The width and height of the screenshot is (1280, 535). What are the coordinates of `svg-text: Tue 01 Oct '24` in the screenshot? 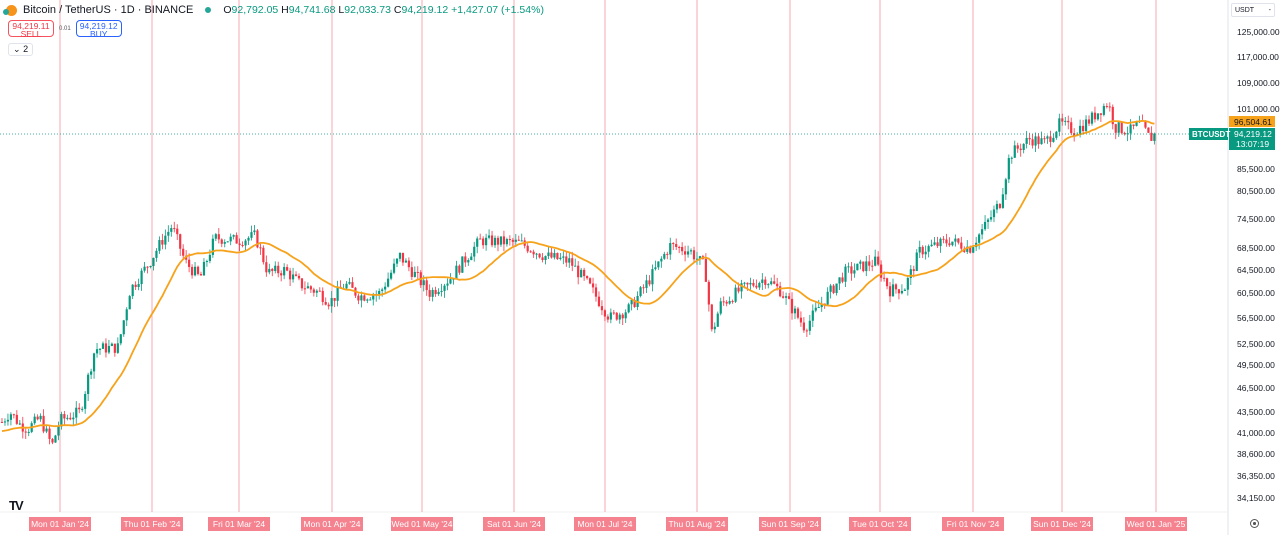 It's located at (879, 524).